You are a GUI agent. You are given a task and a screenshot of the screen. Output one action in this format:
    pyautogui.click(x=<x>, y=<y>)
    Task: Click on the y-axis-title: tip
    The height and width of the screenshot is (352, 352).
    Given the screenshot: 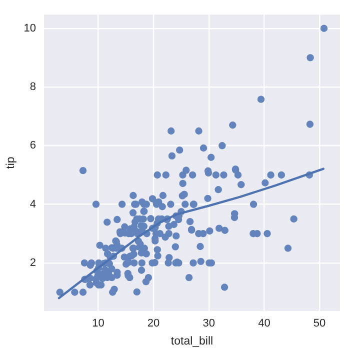 What is the action you would take?
    pyautogui.click(x=11, y=162)
    